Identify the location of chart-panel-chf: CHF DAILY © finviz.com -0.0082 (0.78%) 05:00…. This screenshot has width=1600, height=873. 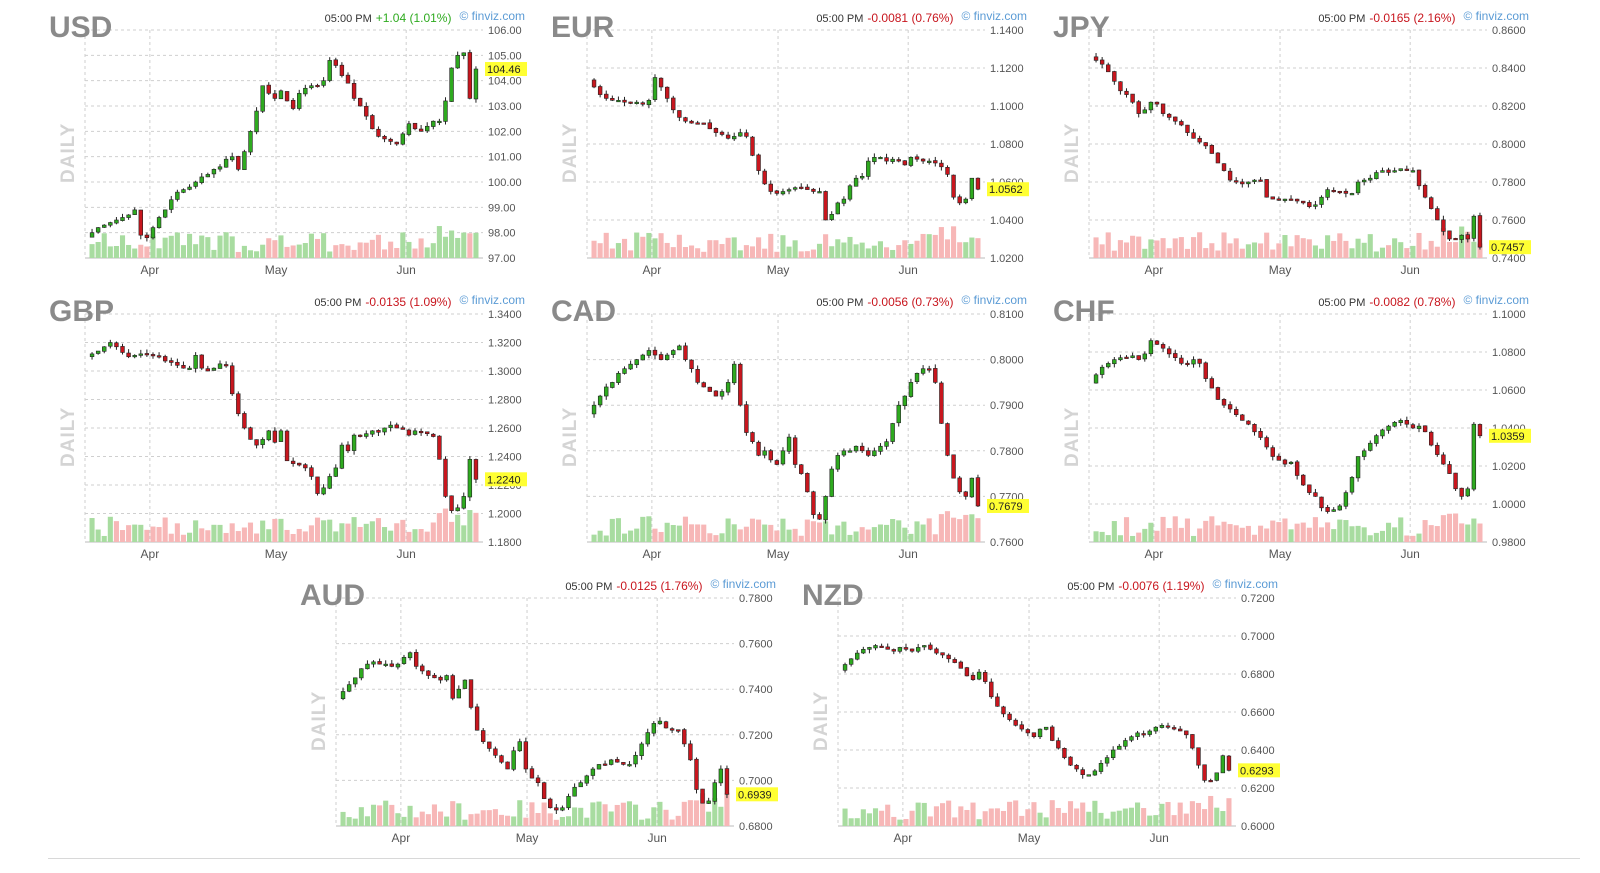
(1297, 427).